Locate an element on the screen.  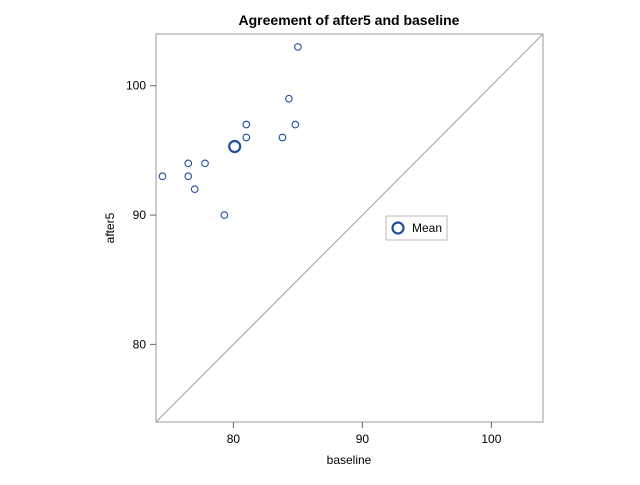
y-axis: 80 90 100 is located at coordinates (141, 215).